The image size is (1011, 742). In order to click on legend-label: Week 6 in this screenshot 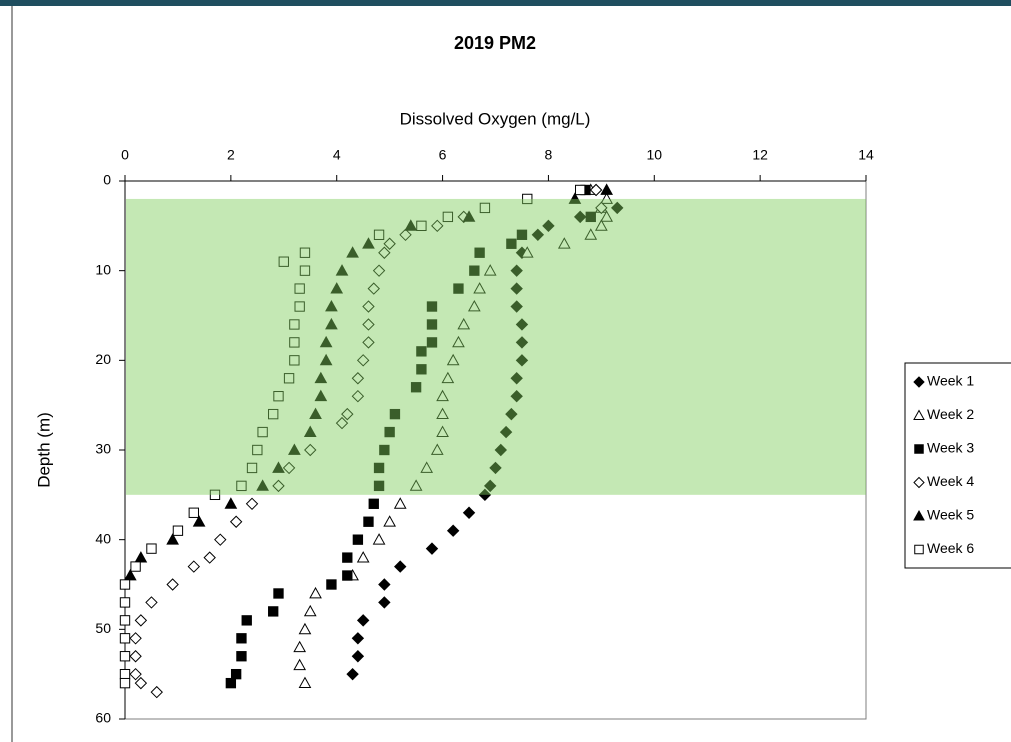, I will do `click(950, 548)`.